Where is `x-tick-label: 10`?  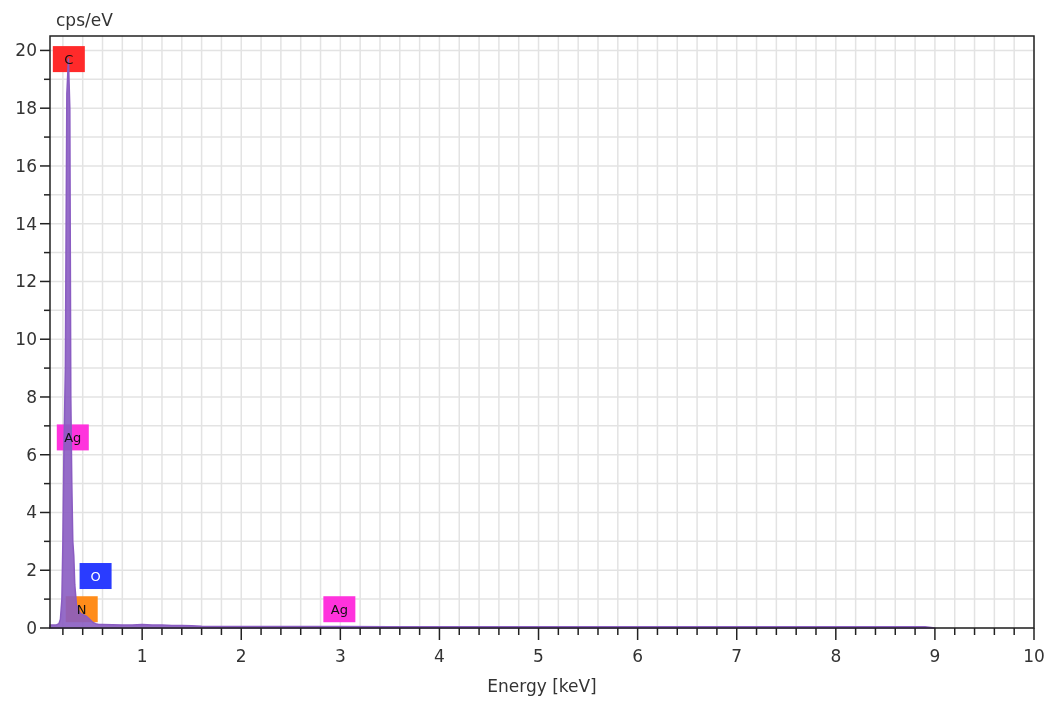 x-tick-label: 10 is located at coordinates (1034, 656).